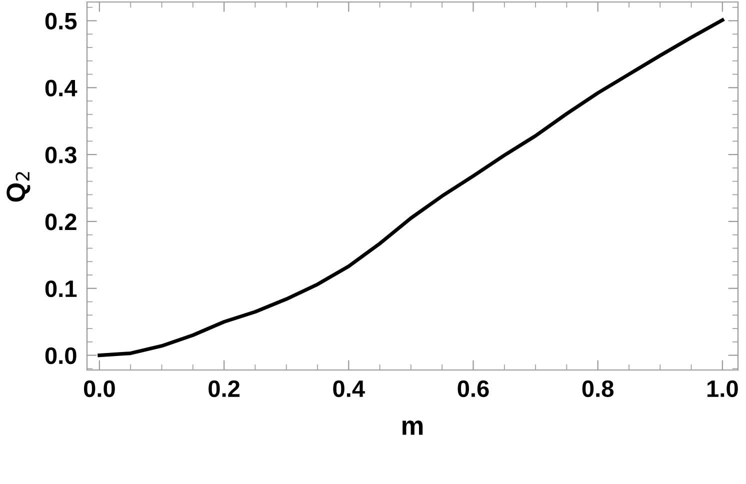 The image size is (746, 484). Describe the element at coordinates (224, 389) in the screenshot. I see `x-tick-label: 0.2` at that location.